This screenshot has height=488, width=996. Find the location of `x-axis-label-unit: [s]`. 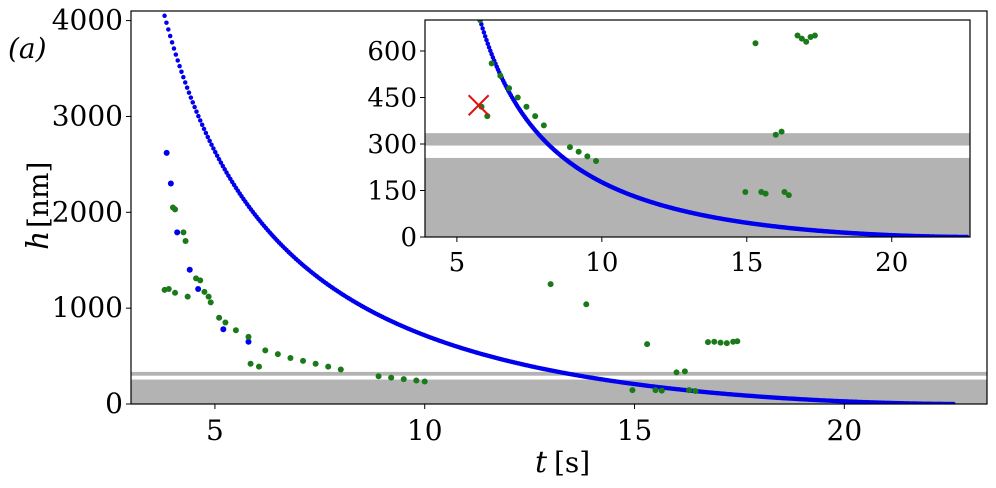

x-axis-label-unit: [s] is located at coordinates (572, 462).